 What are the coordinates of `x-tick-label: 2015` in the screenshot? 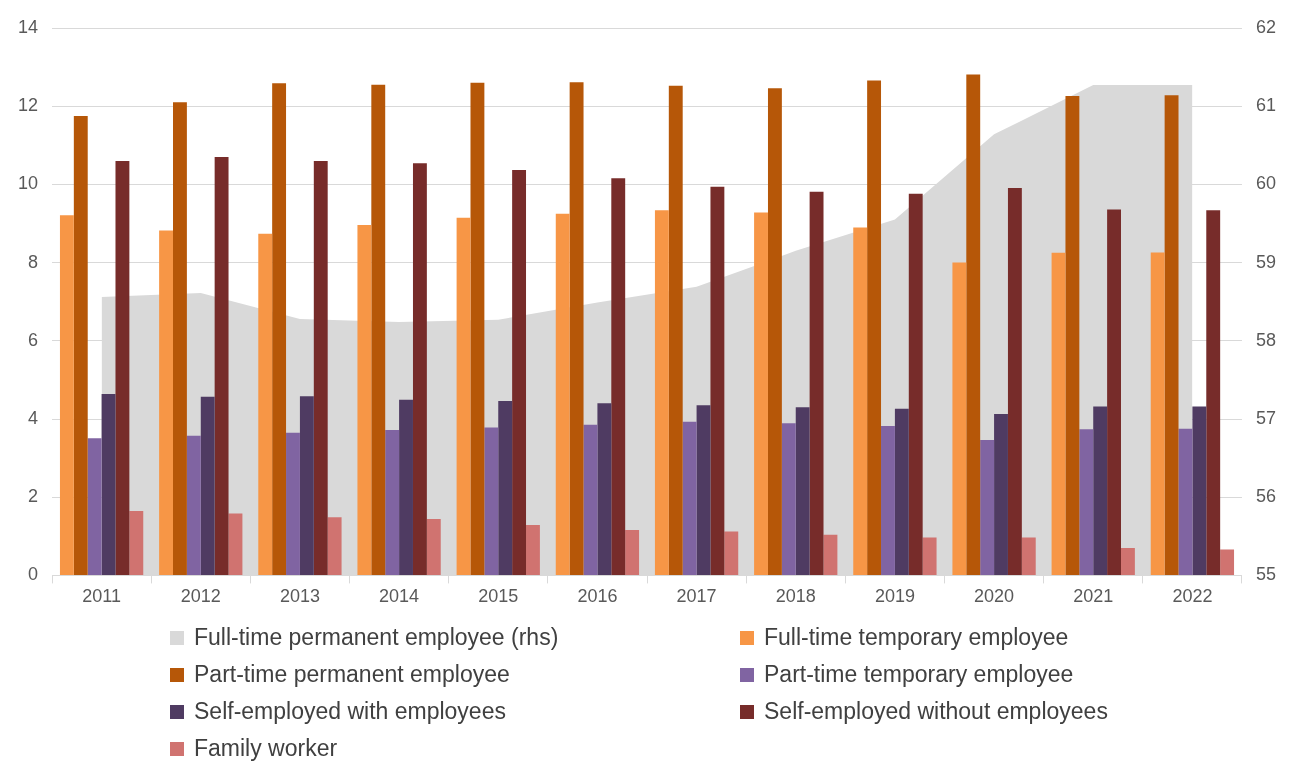 It's located at (498, 596).